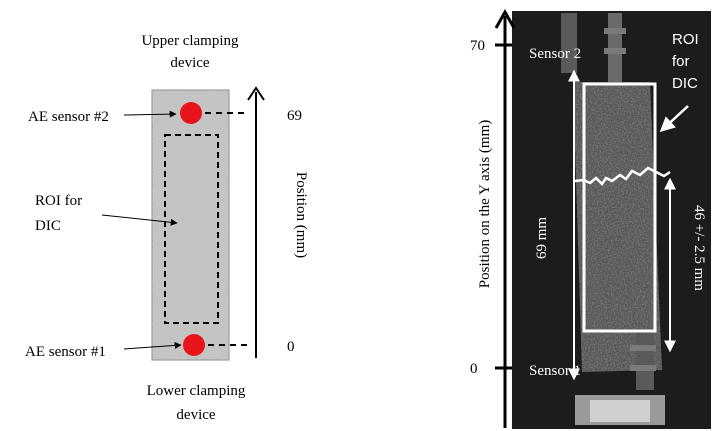 This screenshot has width=712, height=431. What do you see at coordinates (189, 63) in the screenshot?
I see `upper-clamp-label-line2: device` at bounding box center [189, 63].